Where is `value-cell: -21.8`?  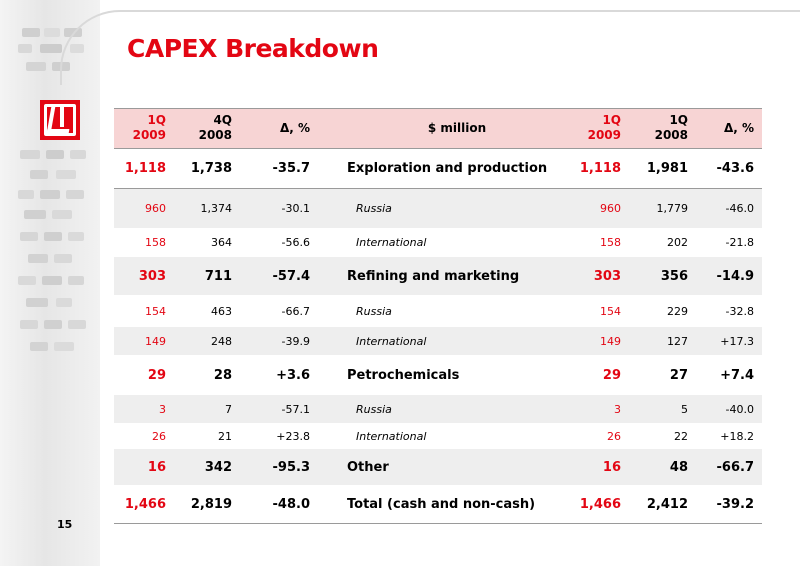 value-cell: -21.8 is located at coordinates (739, 242).